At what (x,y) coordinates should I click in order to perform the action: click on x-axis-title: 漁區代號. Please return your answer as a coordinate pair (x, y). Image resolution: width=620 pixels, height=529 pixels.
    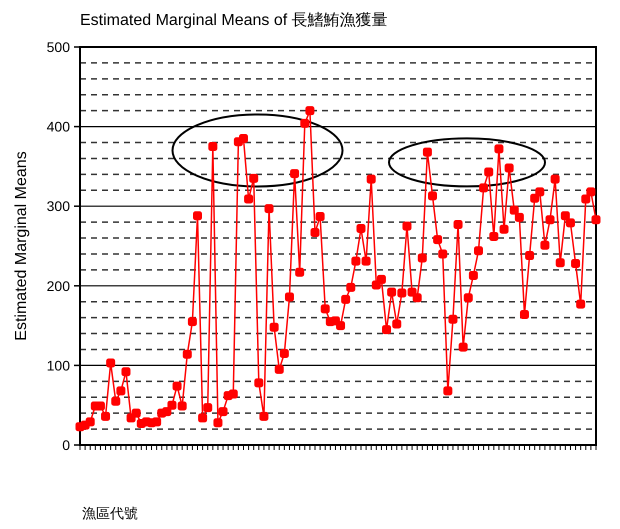
    Looking at the image, I should click on (110, 513).